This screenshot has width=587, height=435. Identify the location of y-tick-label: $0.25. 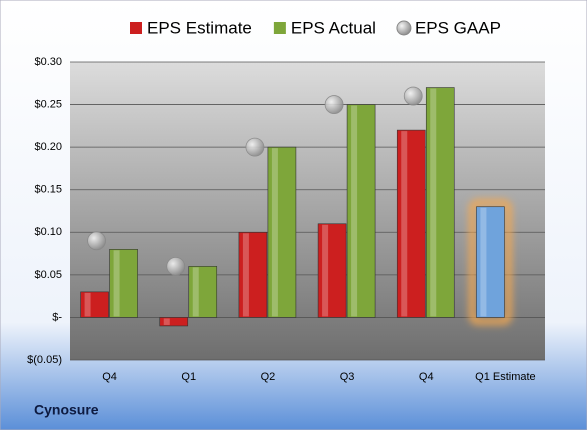
(48, 104).